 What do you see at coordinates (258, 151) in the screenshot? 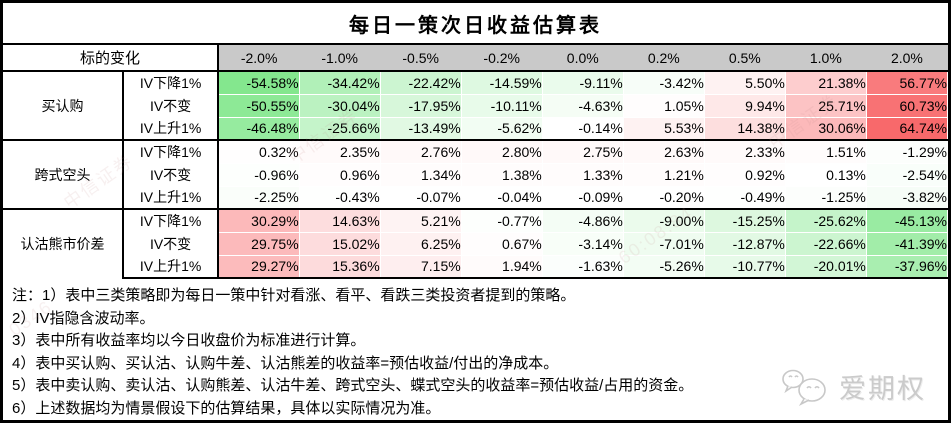
I see `value-cell: 0.32%` at bounding box center [258, 151].